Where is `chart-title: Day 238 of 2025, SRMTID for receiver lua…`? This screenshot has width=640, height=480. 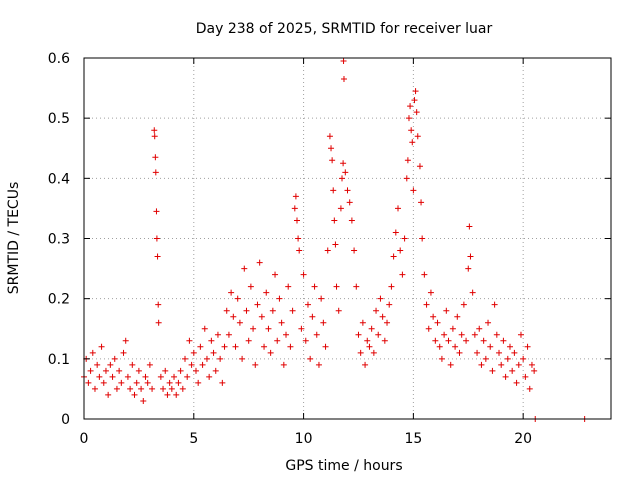 chart-title: Day 238 of 2025, SRMTID for receiver lua… is located at coordinates (344, 29).